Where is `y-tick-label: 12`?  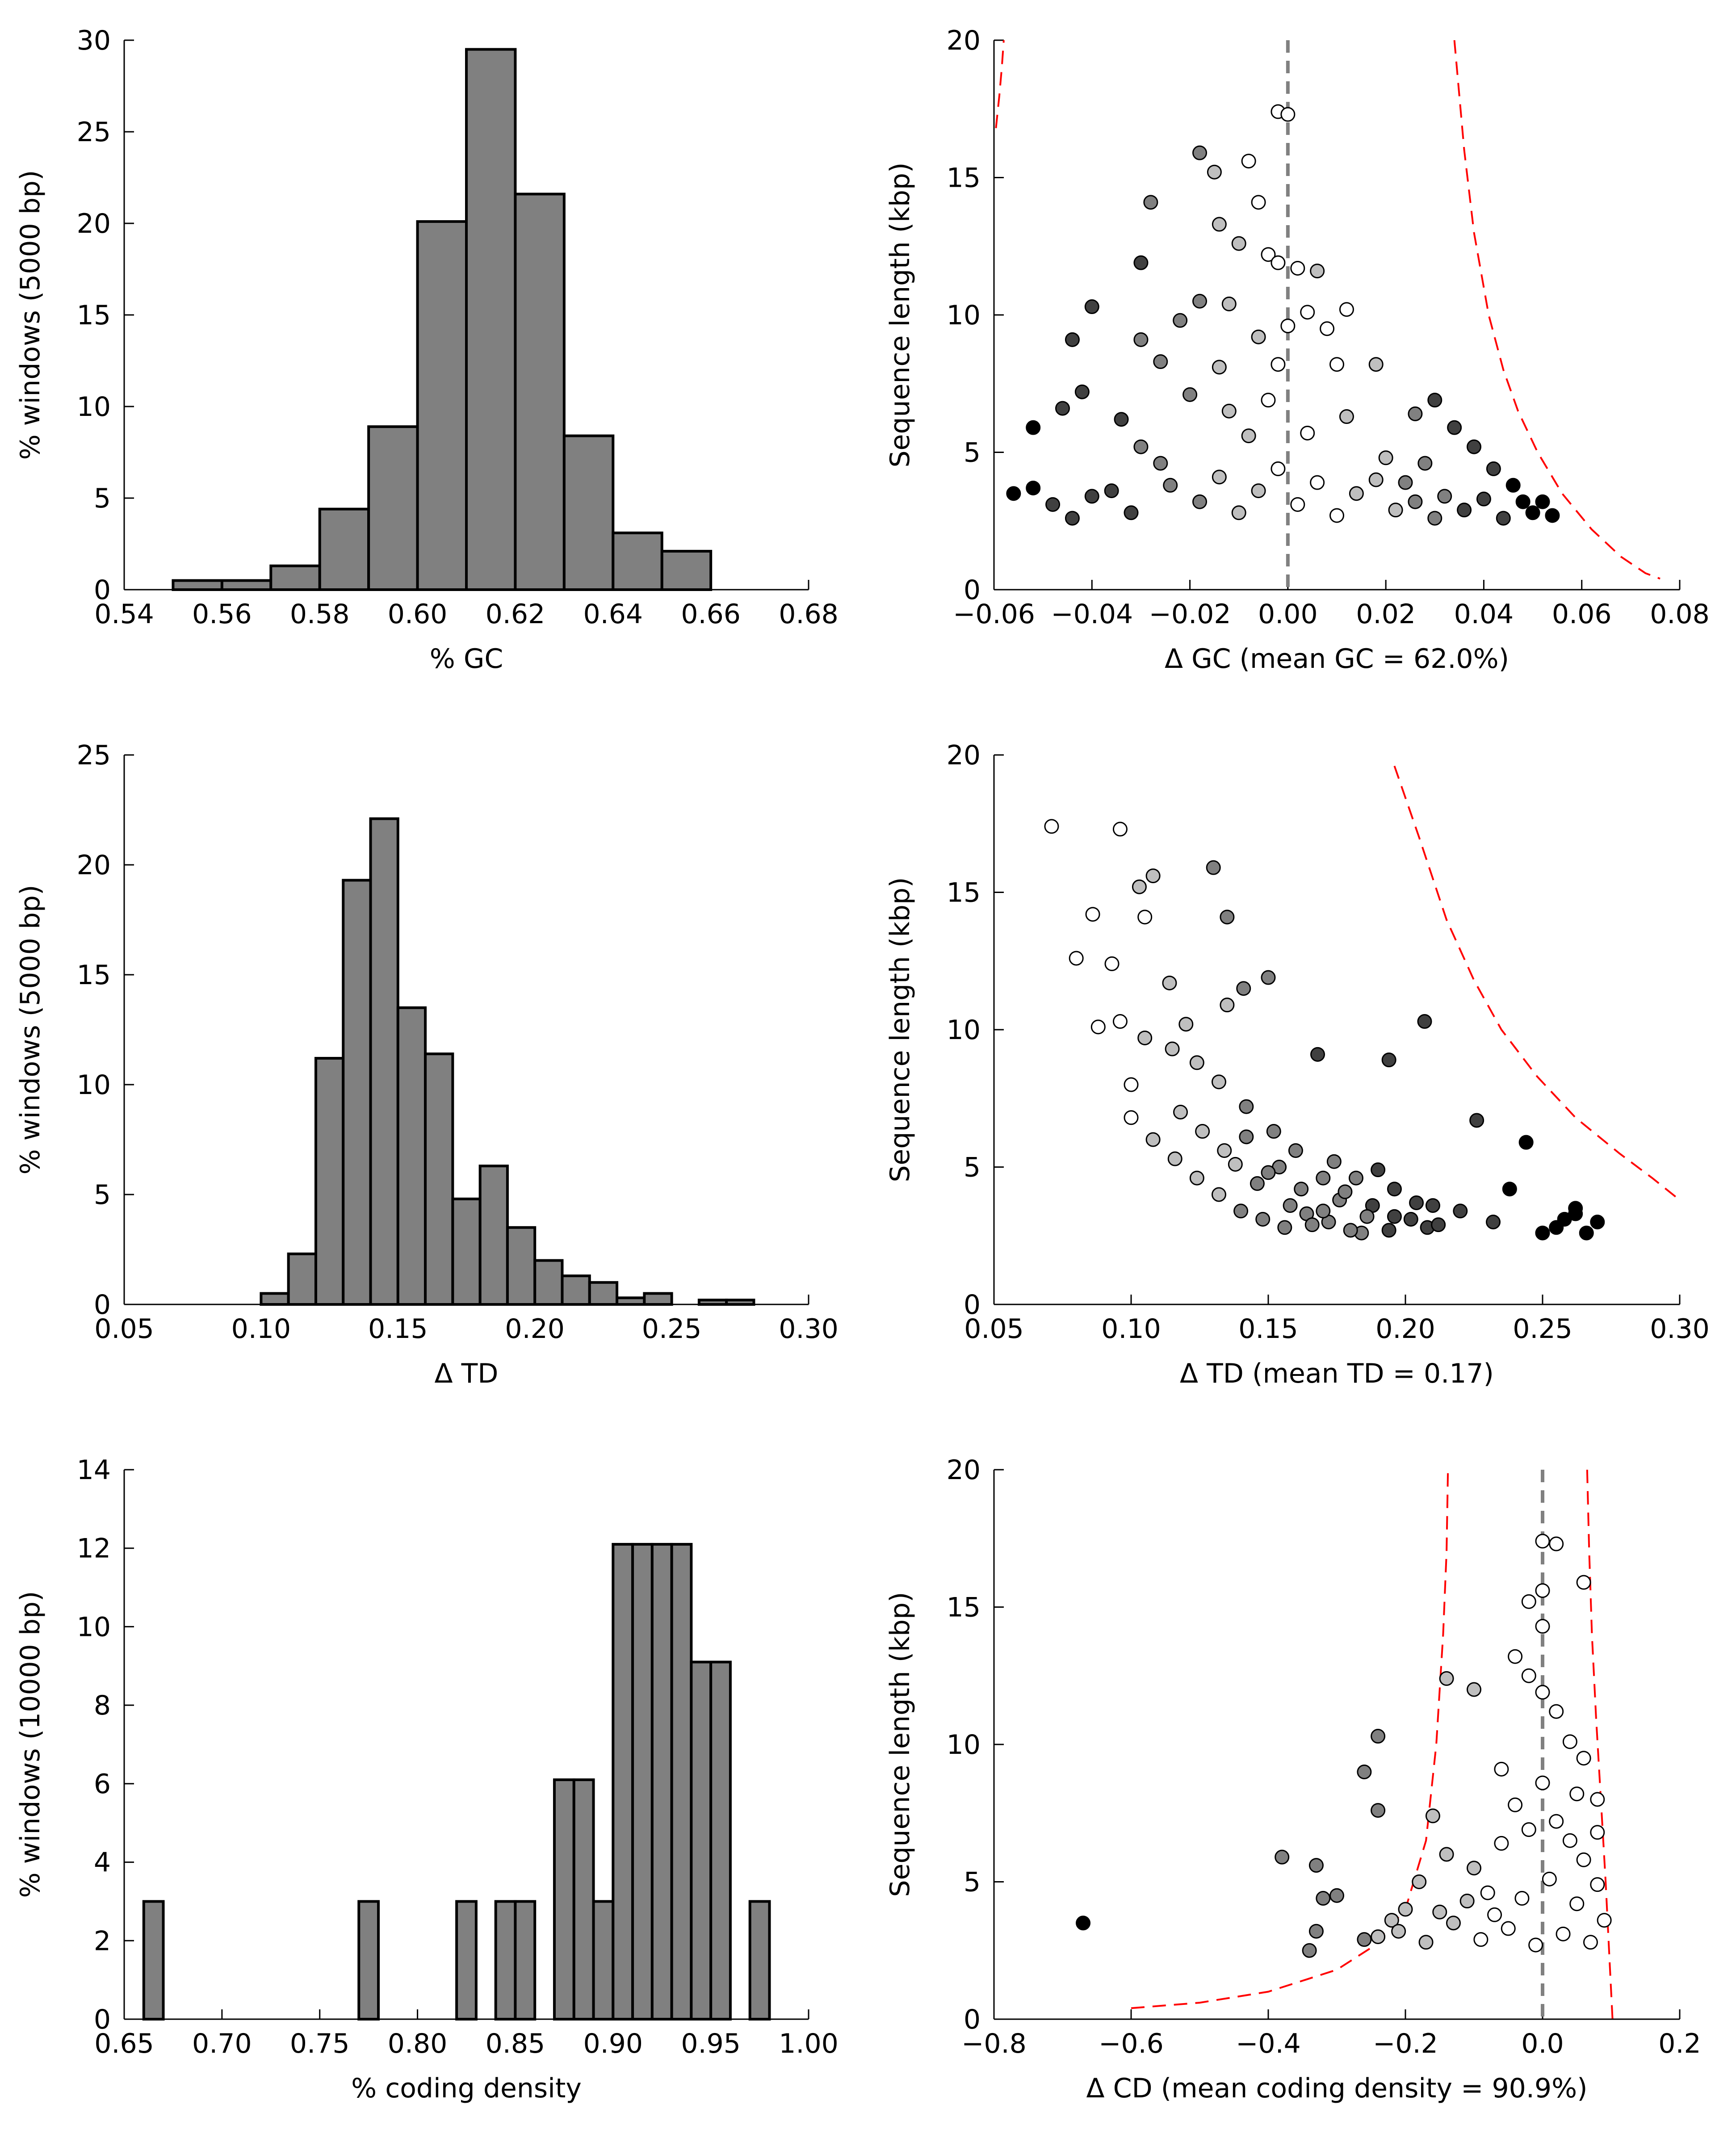 y-tick-label: 12 is located at coordinates (94, 1549).